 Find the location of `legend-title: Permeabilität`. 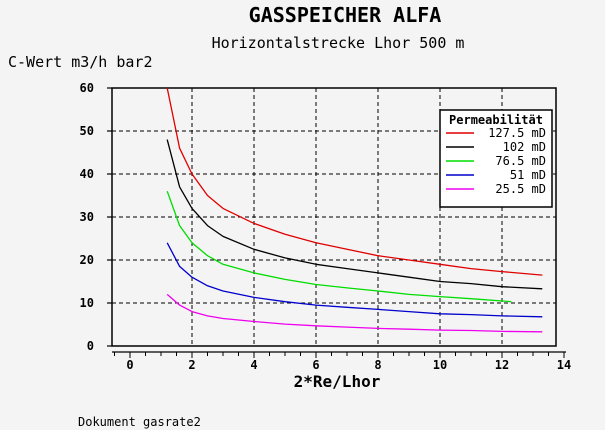

legend-title: Permeabilität is located at coordinates (496, 120).